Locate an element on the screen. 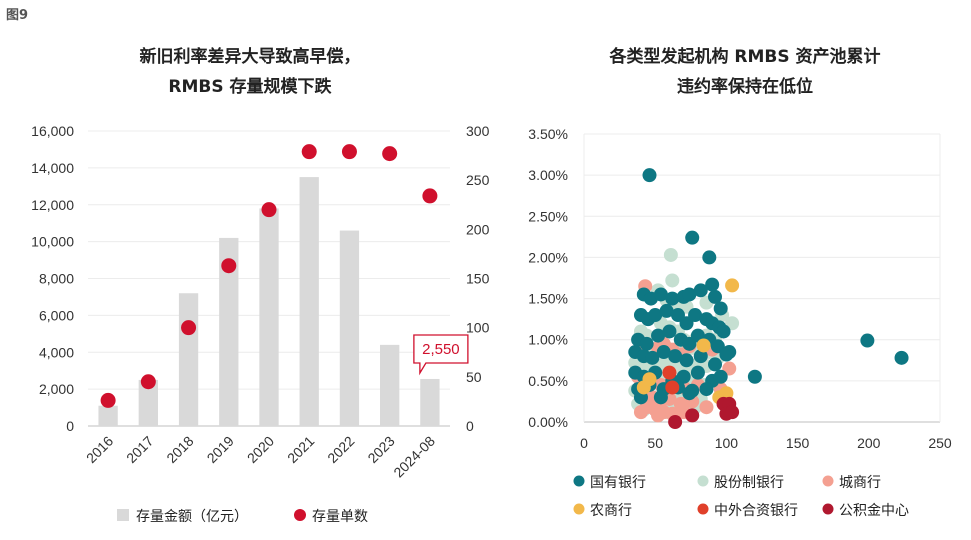 The width and height of the screenshot is (971, 540). right-y-tick-label: 100 is located at coordinates (478, 328).